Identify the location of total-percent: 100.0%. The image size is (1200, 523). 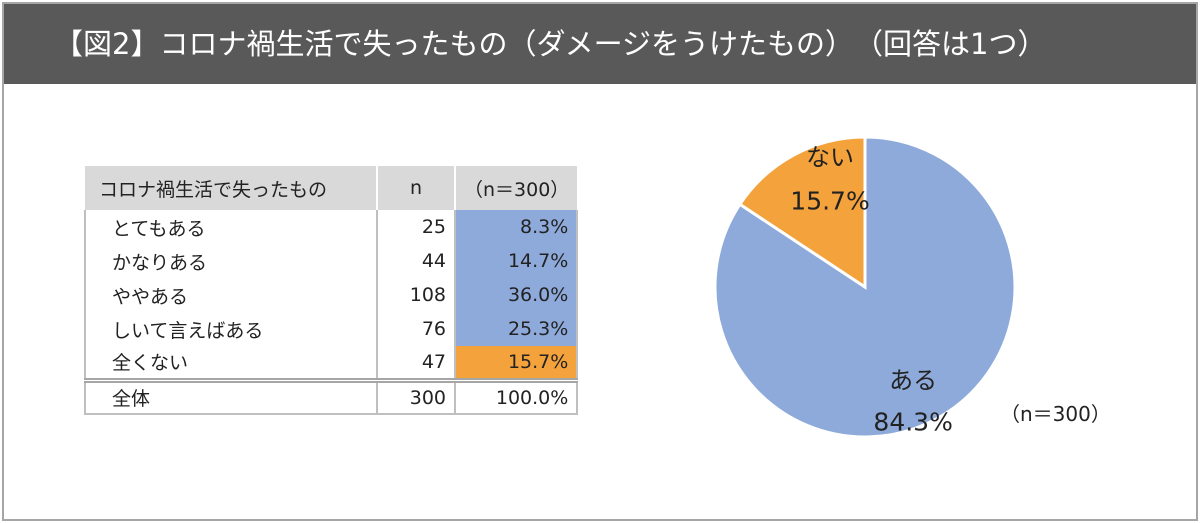
(517, 397).